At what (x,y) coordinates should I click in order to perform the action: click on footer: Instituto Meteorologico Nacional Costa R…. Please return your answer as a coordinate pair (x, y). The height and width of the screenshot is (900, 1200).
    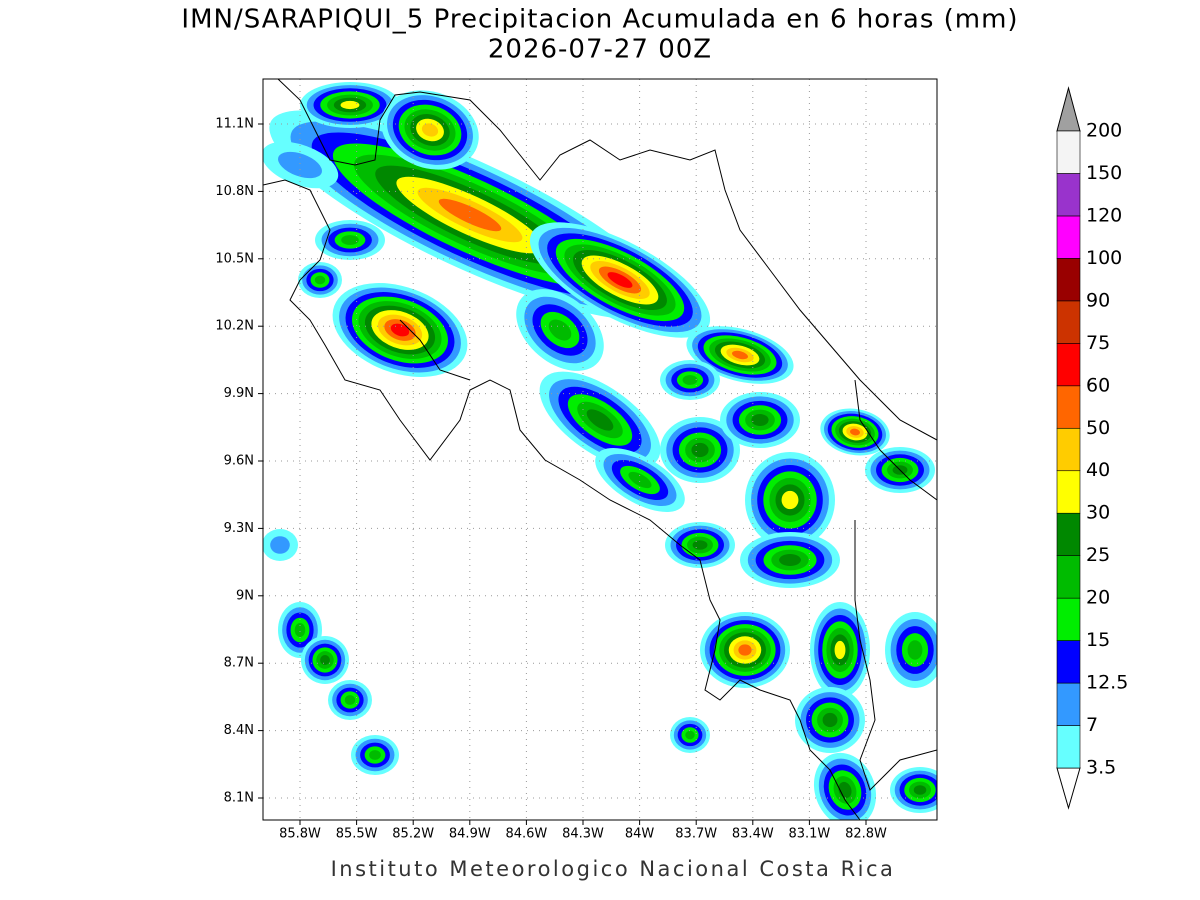
    Looking at the image, I should click on (613, 869).